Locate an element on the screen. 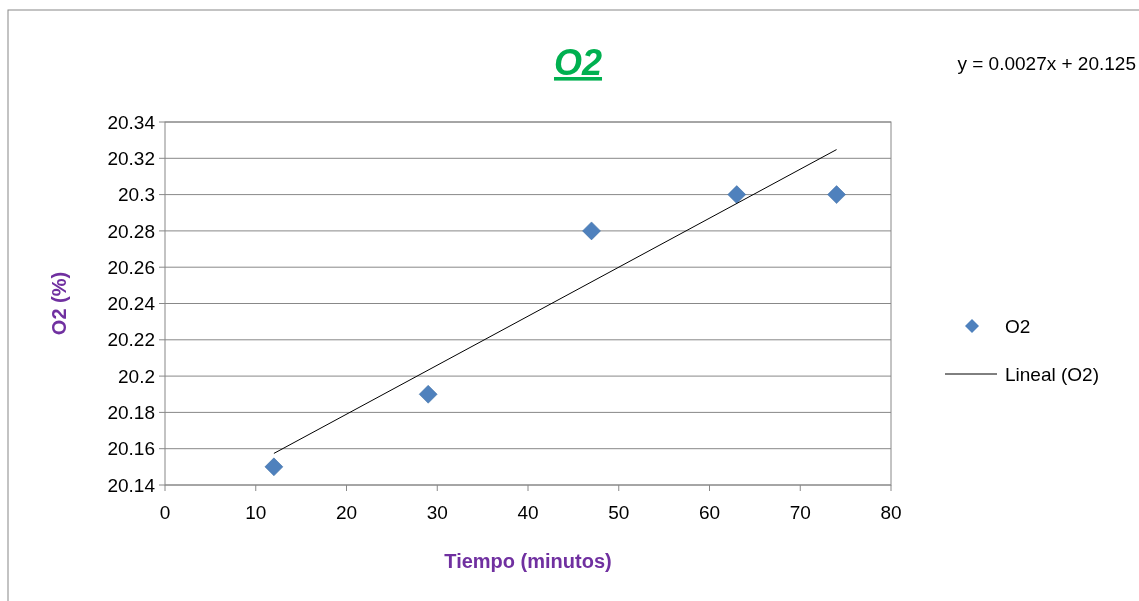 Image resolution: width=1139 pixels, height=601 pixels. y-tick-label: 20.26 is located at coordinates (131, 267).